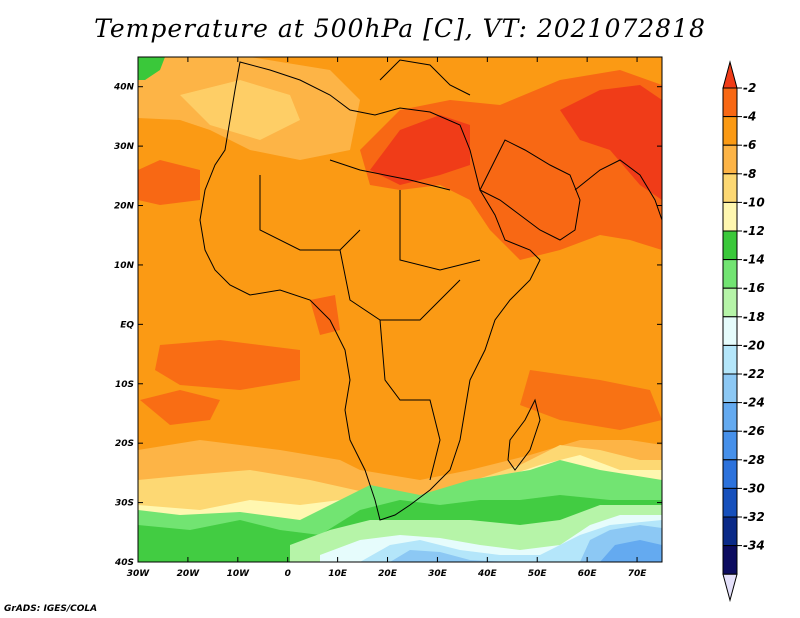 The width and height of the screenshot is (800, 618). I want to click on colorbar-label: -22, so click(754, 374).